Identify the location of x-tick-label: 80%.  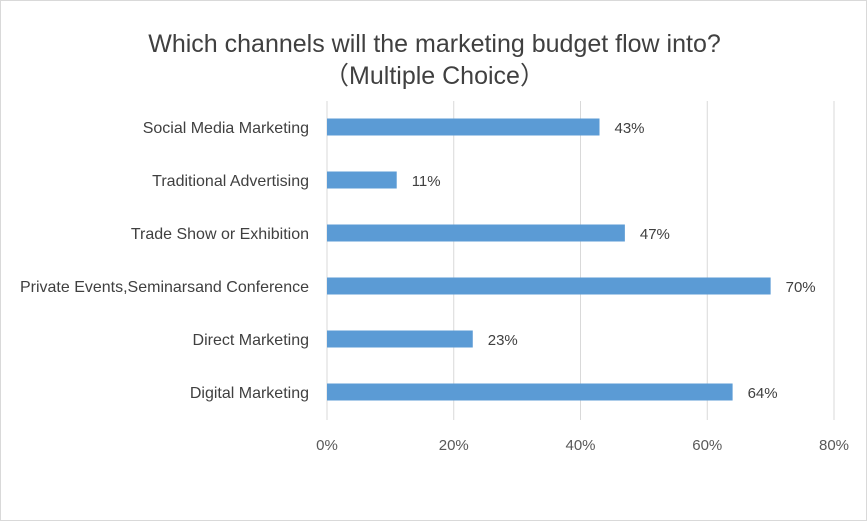
(834, 445).